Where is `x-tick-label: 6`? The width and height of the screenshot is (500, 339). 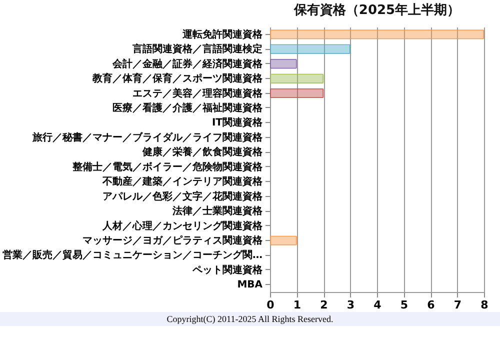 x-tick-label: 6 is located at coordinates (431, 305).